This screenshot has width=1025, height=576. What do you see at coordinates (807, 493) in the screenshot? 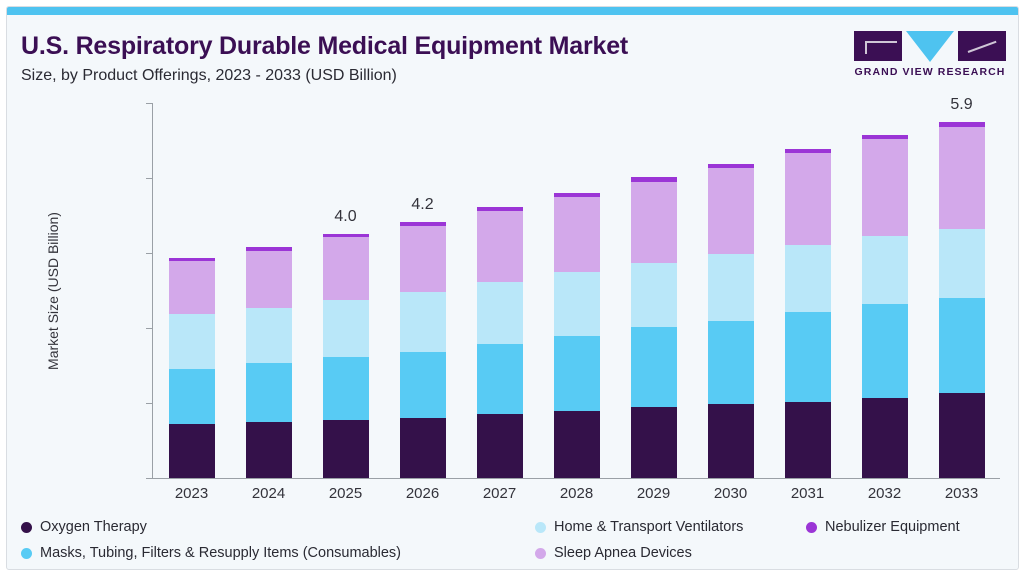
I see `x-axis-tick-label: 2031` at bounding box center [807, 493].